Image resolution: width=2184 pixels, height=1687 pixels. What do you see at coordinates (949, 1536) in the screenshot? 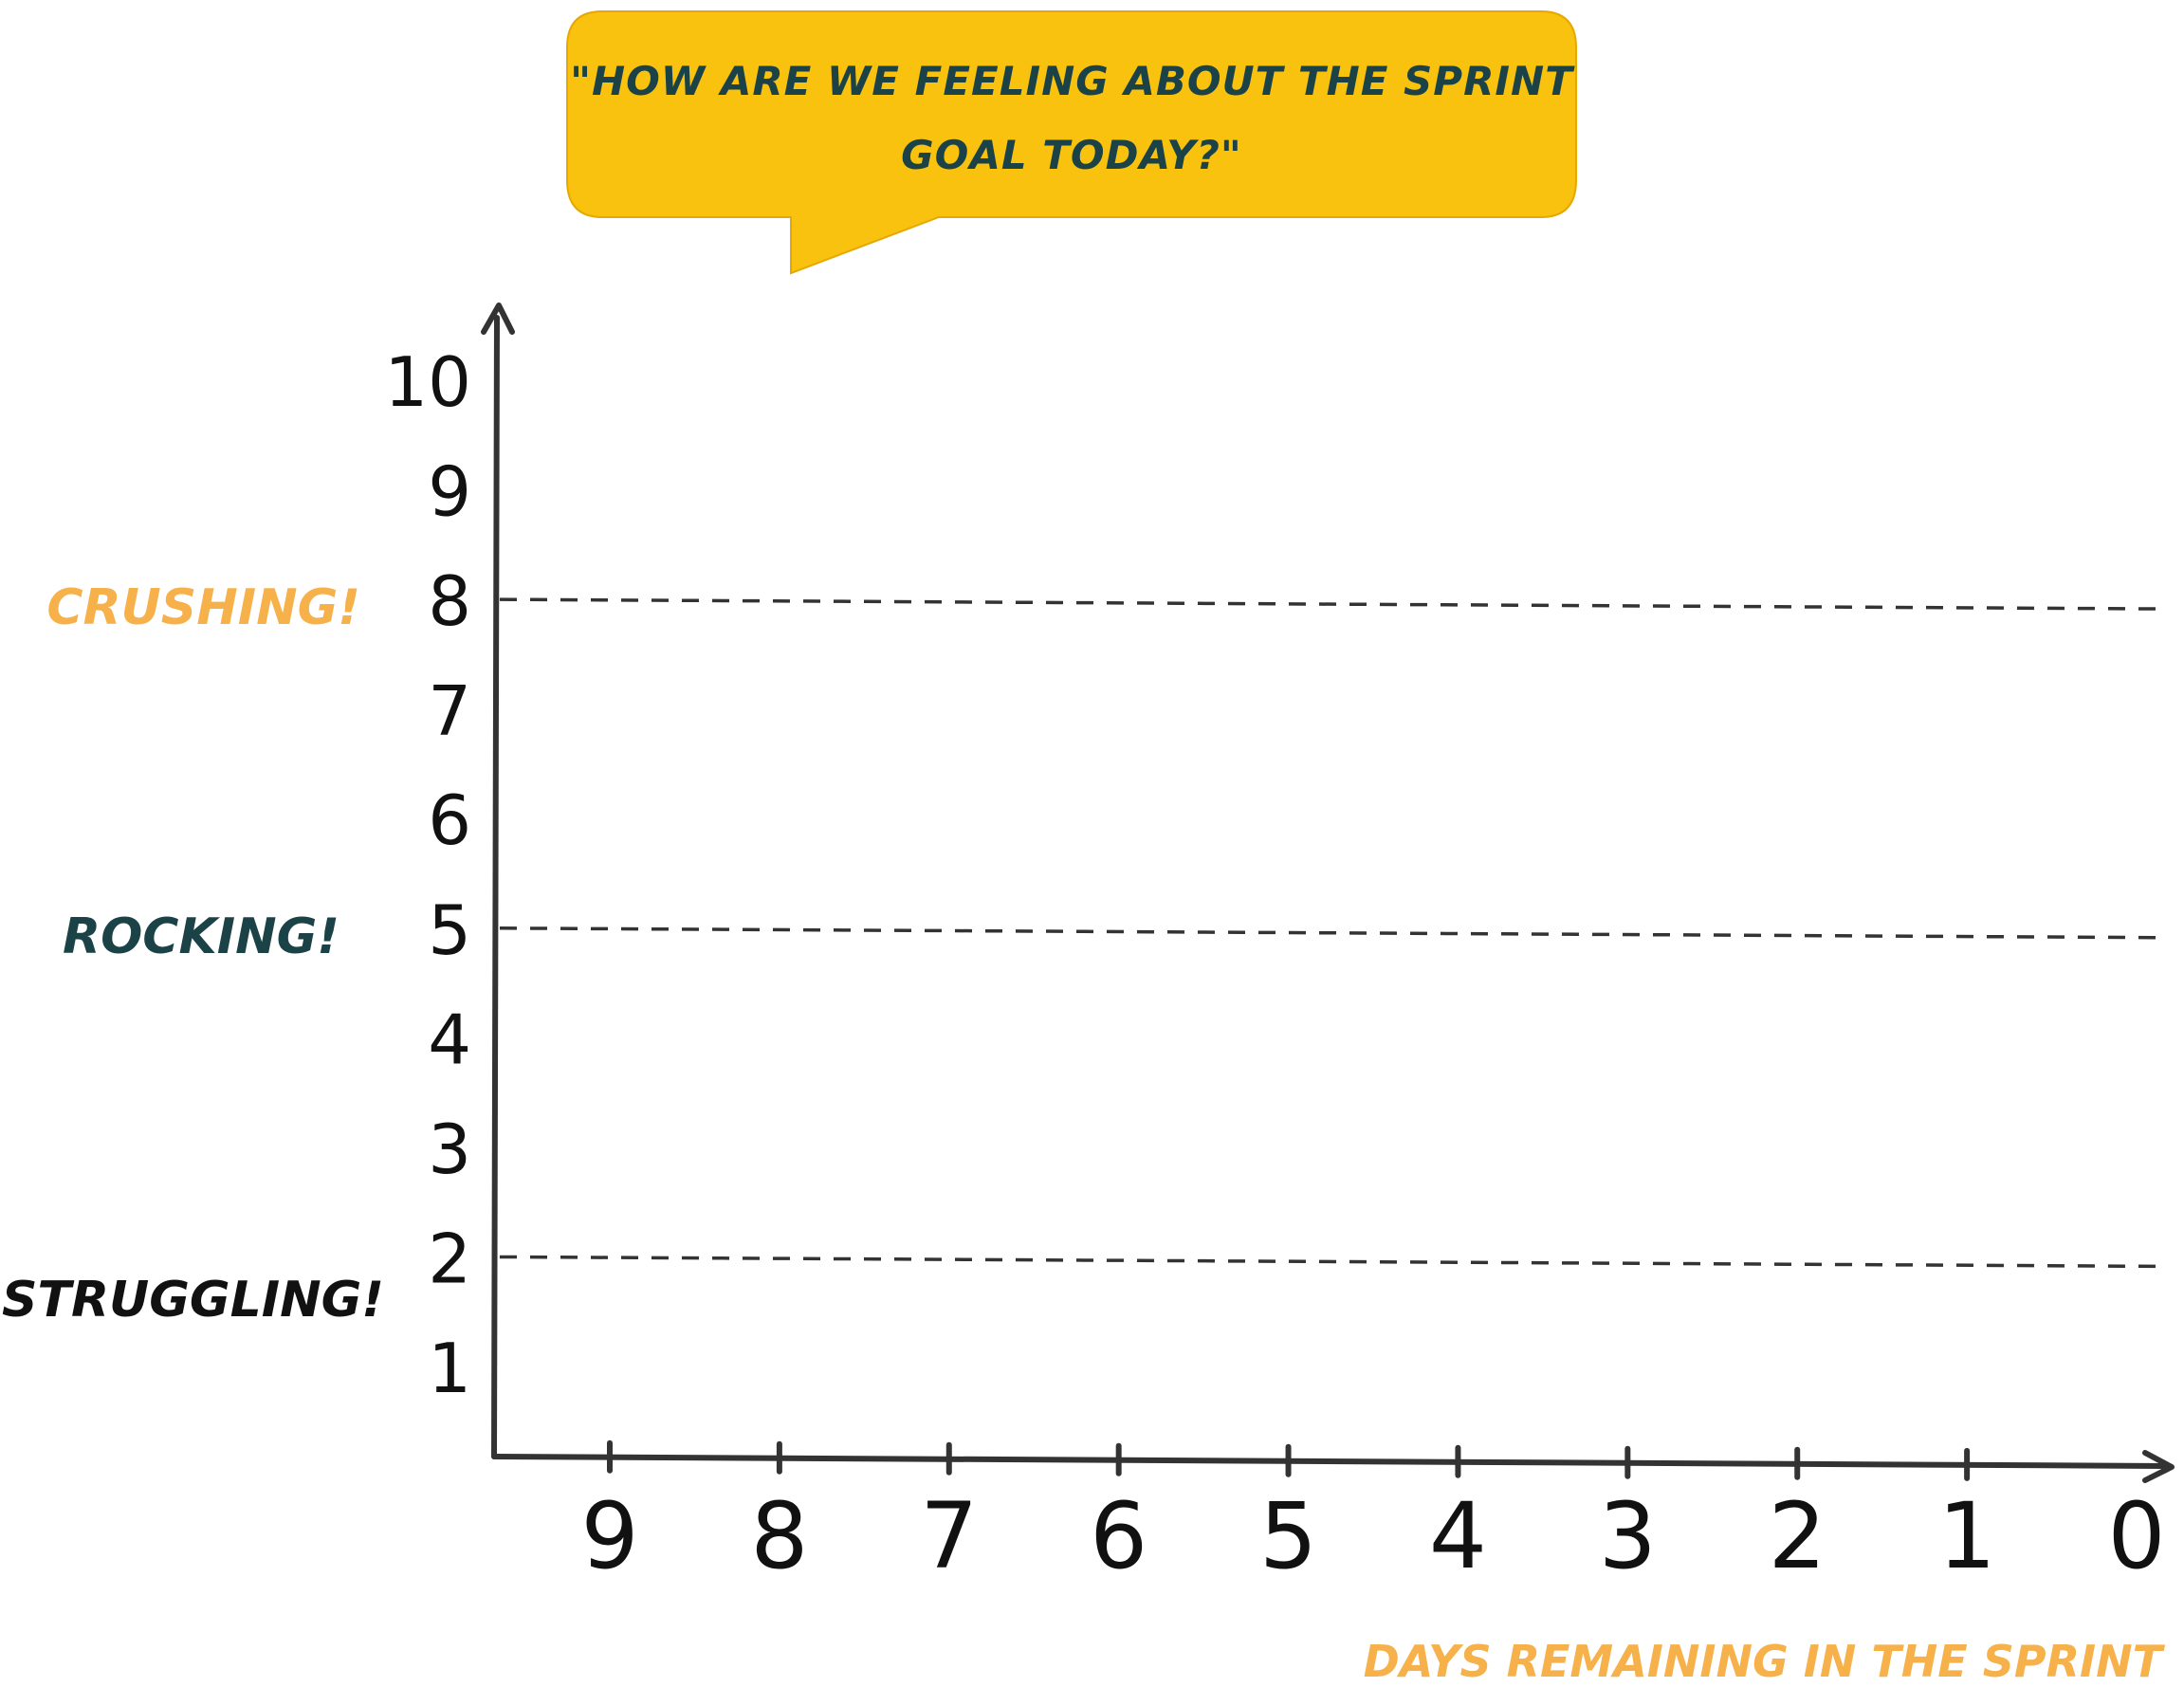
I see `x-tick-label-7: 7` at bounding box center [949, 1536].